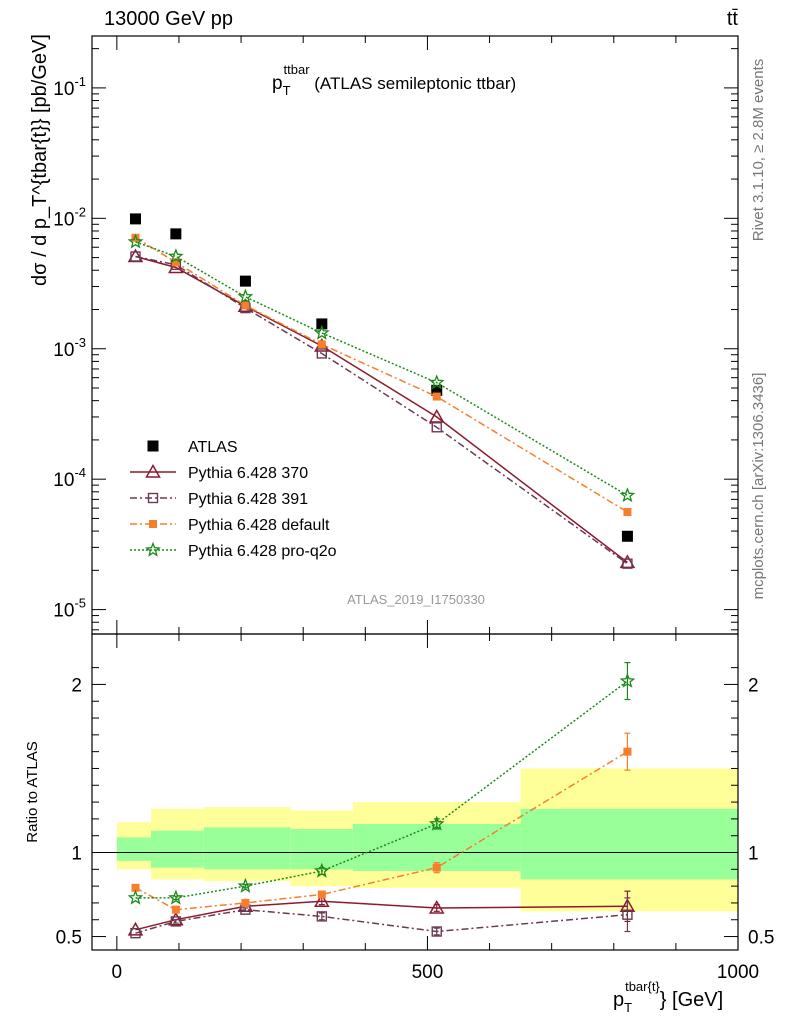 The image size is (786, 1024). I want to click on xlabel-sup: tbar{t}, so click(642, 986).